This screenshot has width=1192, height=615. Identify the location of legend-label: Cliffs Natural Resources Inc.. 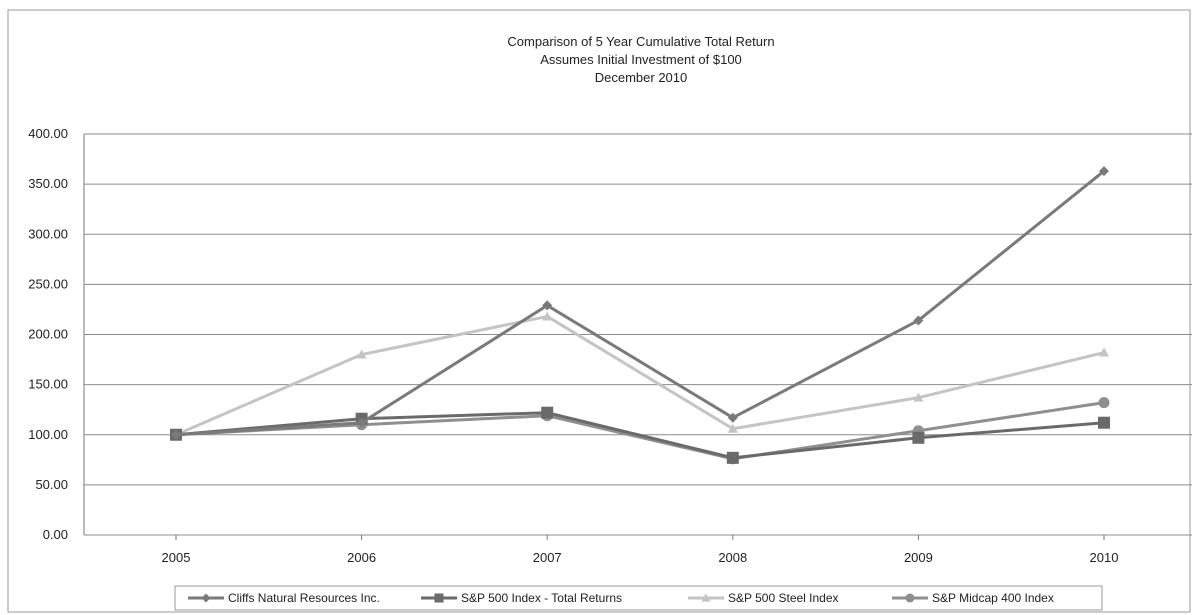
(304, 598).